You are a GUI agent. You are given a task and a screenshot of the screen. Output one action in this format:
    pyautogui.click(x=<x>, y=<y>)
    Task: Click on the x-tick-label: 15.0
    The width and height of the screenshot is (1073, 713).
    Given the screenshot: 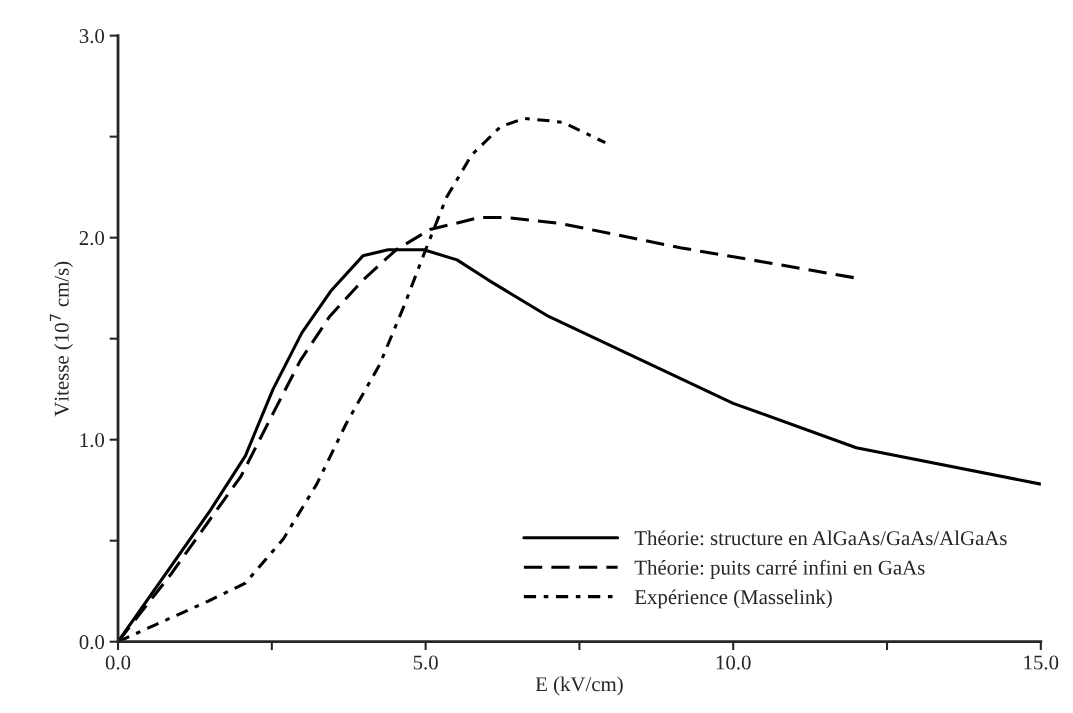 What is the action you would take?
    pyautogui.click(x=1041, y=662)
    